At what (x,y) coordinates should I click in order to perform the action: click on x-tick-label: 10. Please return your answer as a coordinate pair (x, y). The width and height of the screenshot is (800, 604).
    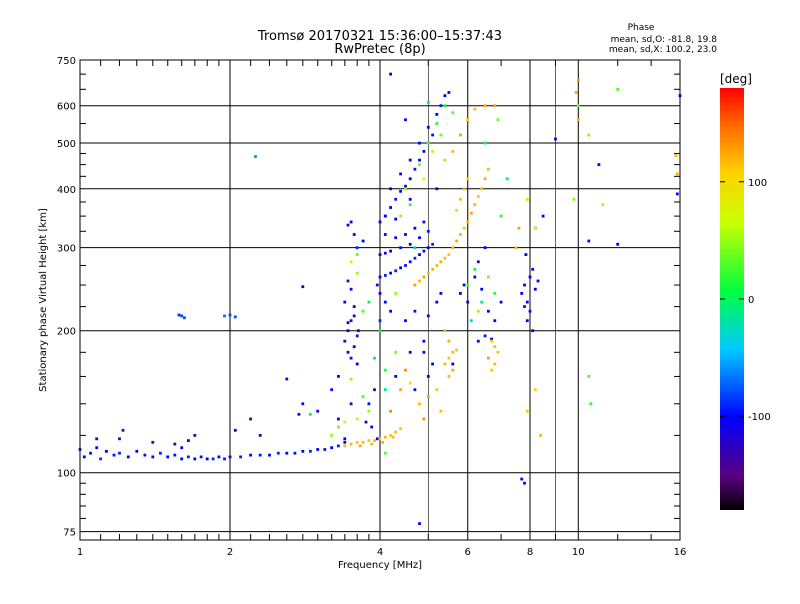
    Looking at the image, I should click on (578, 552).